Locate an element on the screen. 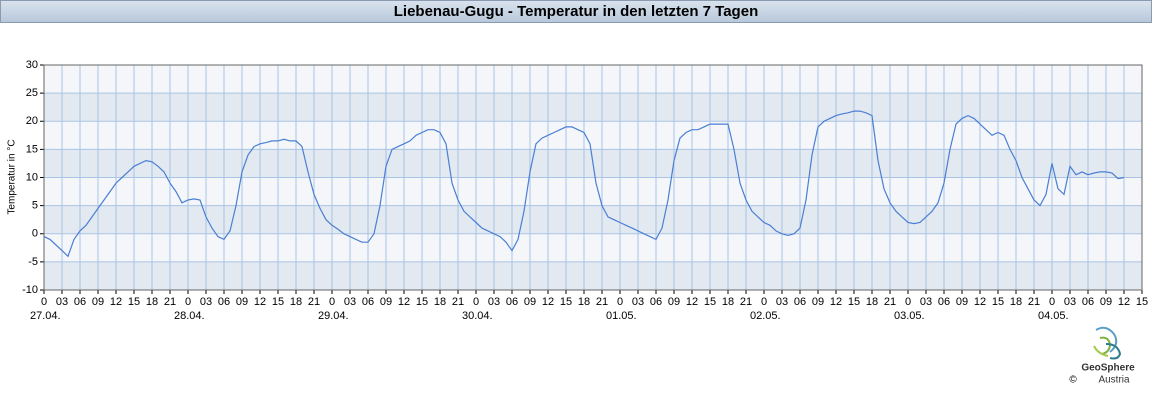 The width and height of the screenshot is (1152, 405). y-axis-label: Temperatur in °C is located at coordinates (12, 176).